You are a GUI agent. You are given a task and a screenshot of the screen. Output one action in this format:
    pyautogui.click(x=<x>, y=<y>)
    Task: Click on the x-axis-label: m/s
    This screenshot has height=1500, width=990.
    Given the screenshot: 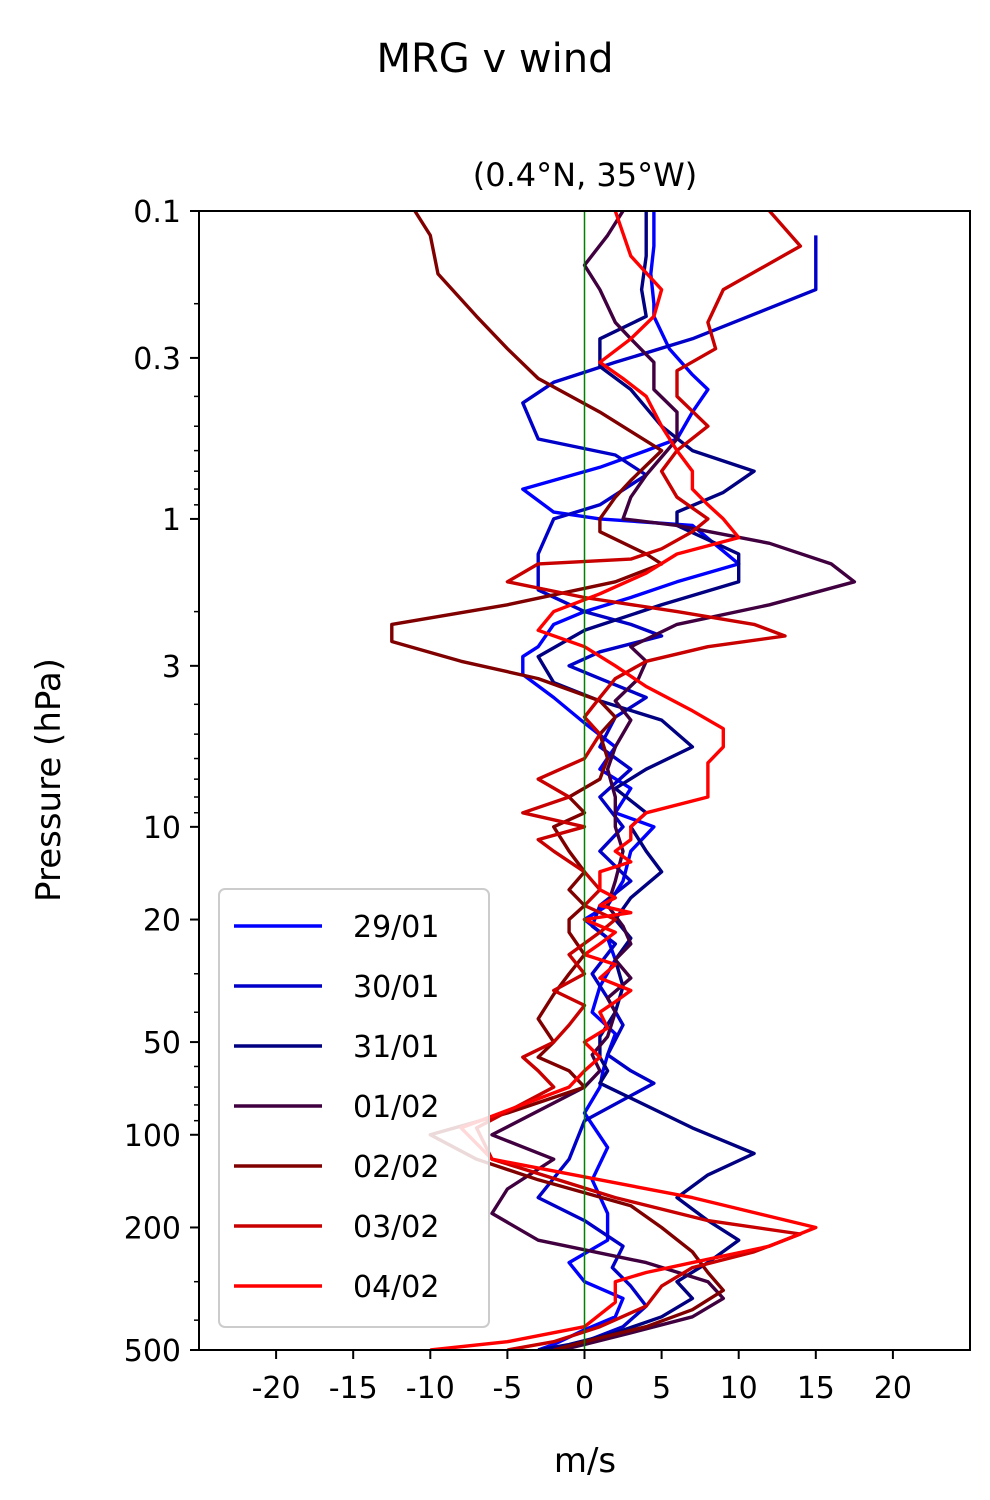 What is the action you would take?
    pyautogui.click(x=585, y=1461)
    